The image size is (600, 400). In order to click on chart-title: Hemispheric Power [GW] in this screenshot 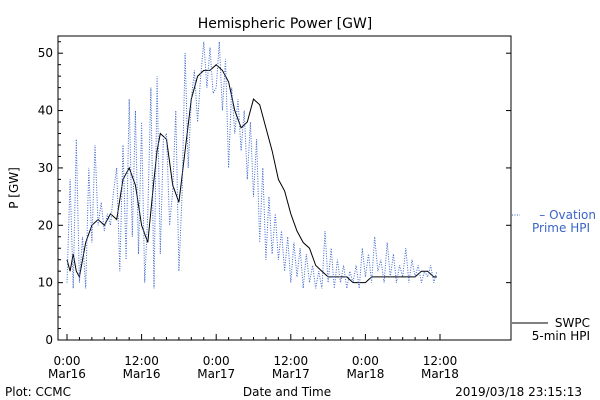, I will do `click(285, 24)`.